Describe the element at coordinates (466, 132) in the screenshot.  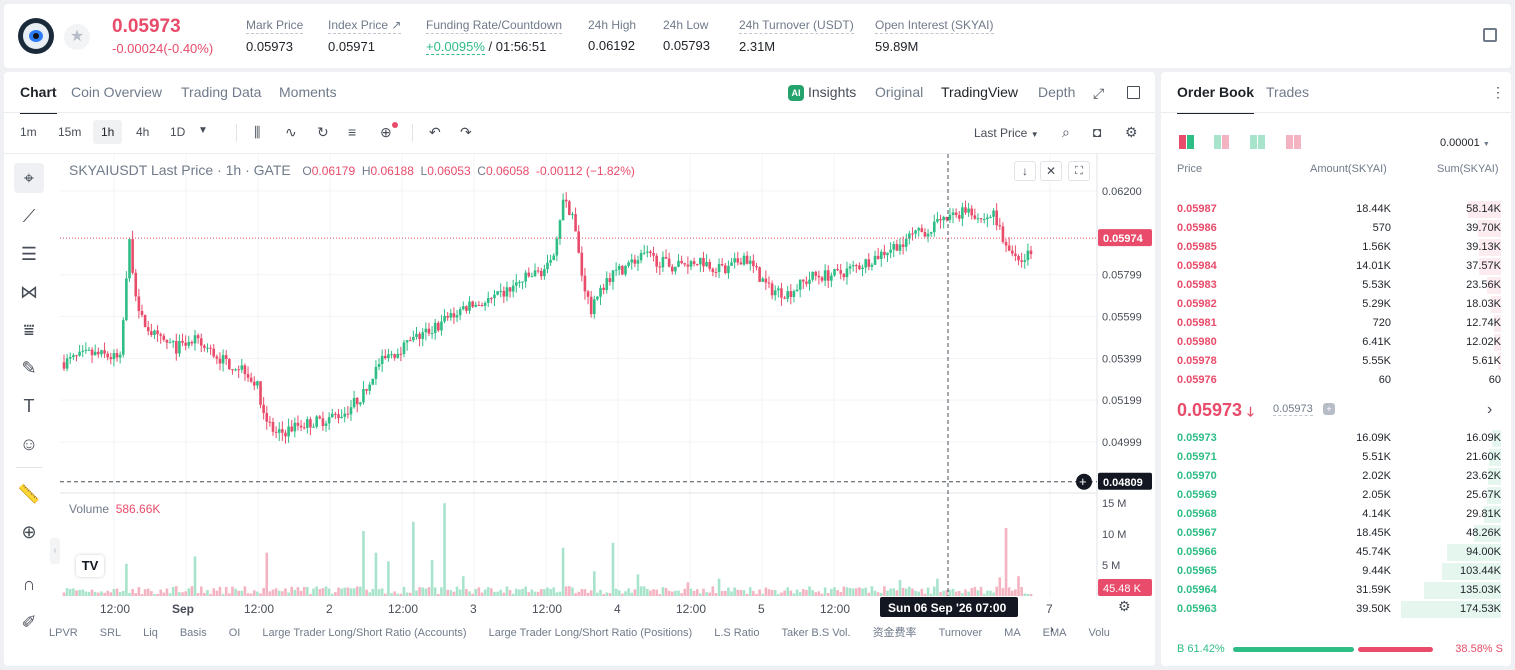
I see `redo-icon: ↷` at that location.